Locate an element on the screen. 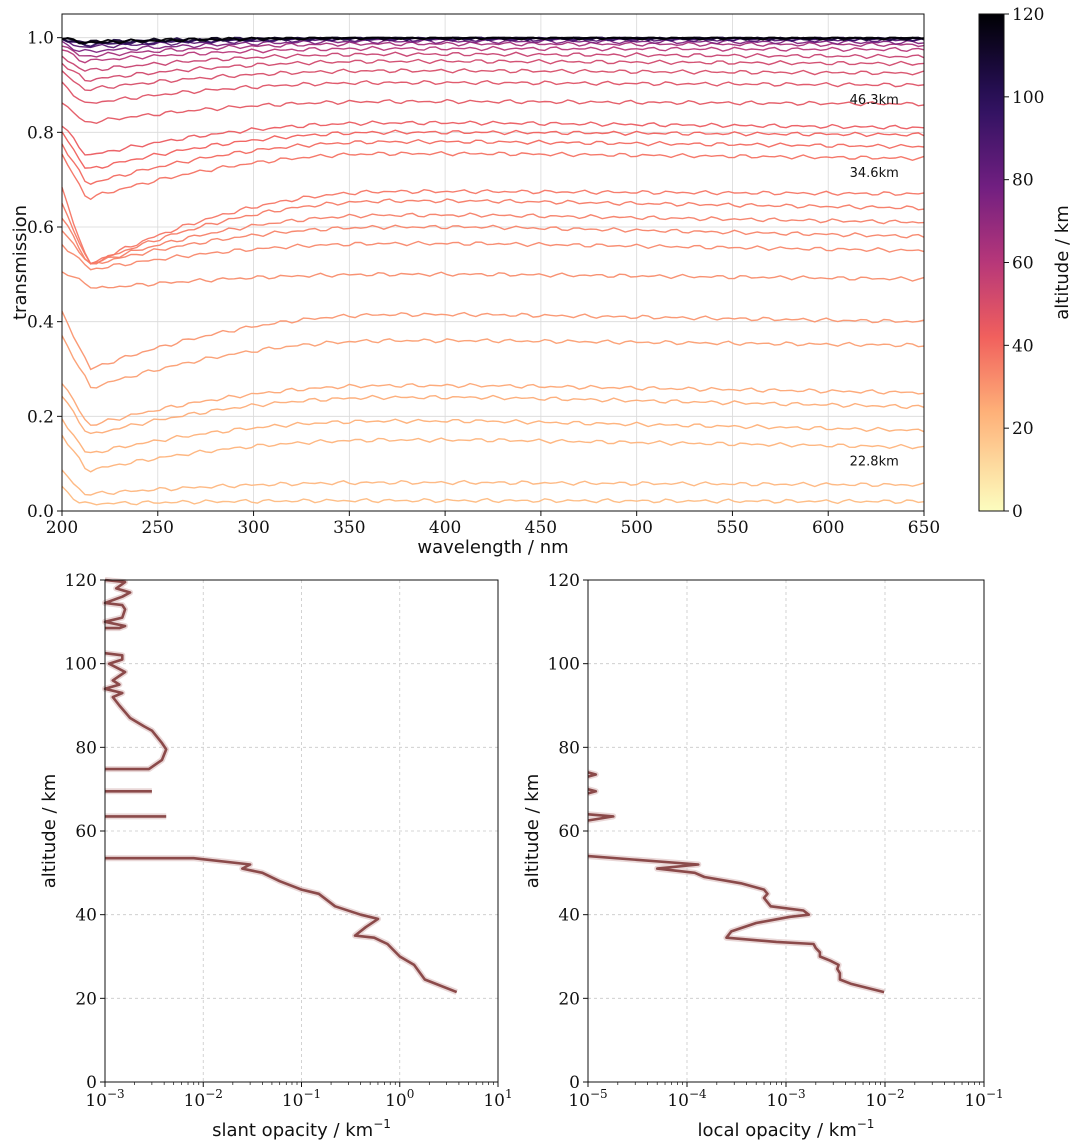 The image size is (1082, 1142). y-tick-label: 0.4 is located at coordinates (40, 323).